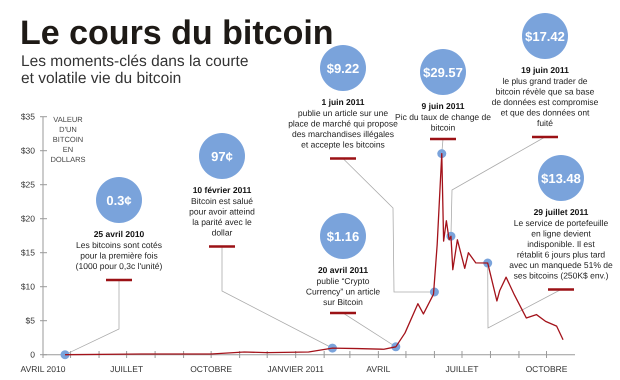  I want to click on chart-title: Le cours du bitcoin, so click(177, 33).